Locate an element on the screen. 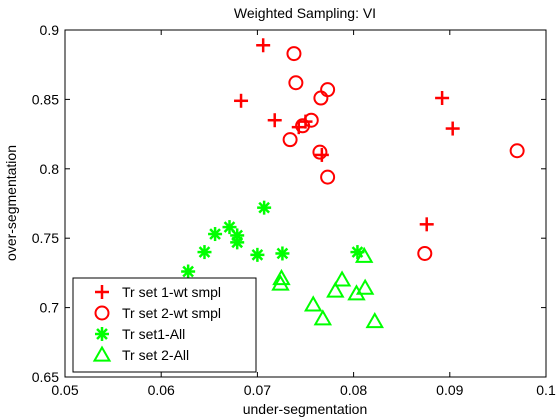 This screenshot has height=420, width=560. chart-title: Weighted Sampling: VI is located at coordinates (305, 13).